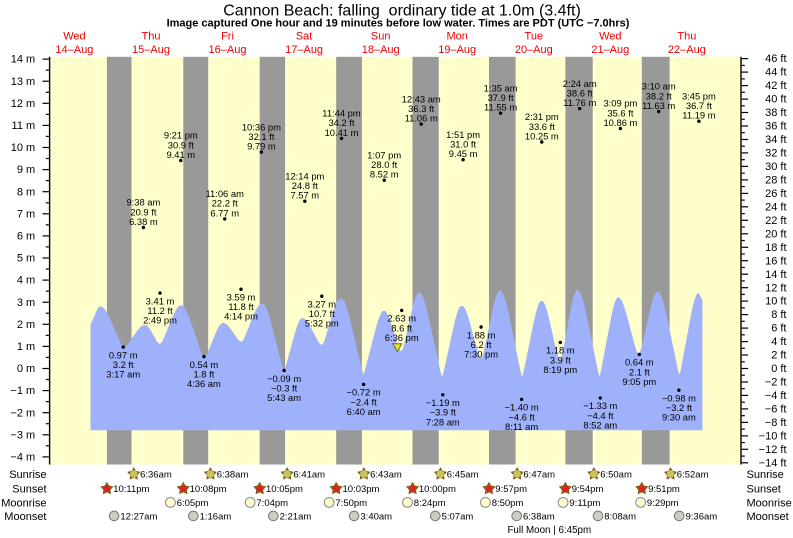 Image resolution: width=793 pixels, height=538 pixels. What do you see at coordinates (775, 234) in the screenshot?
I see `svg-text: 20 ft` at bounding box center [775, 234].